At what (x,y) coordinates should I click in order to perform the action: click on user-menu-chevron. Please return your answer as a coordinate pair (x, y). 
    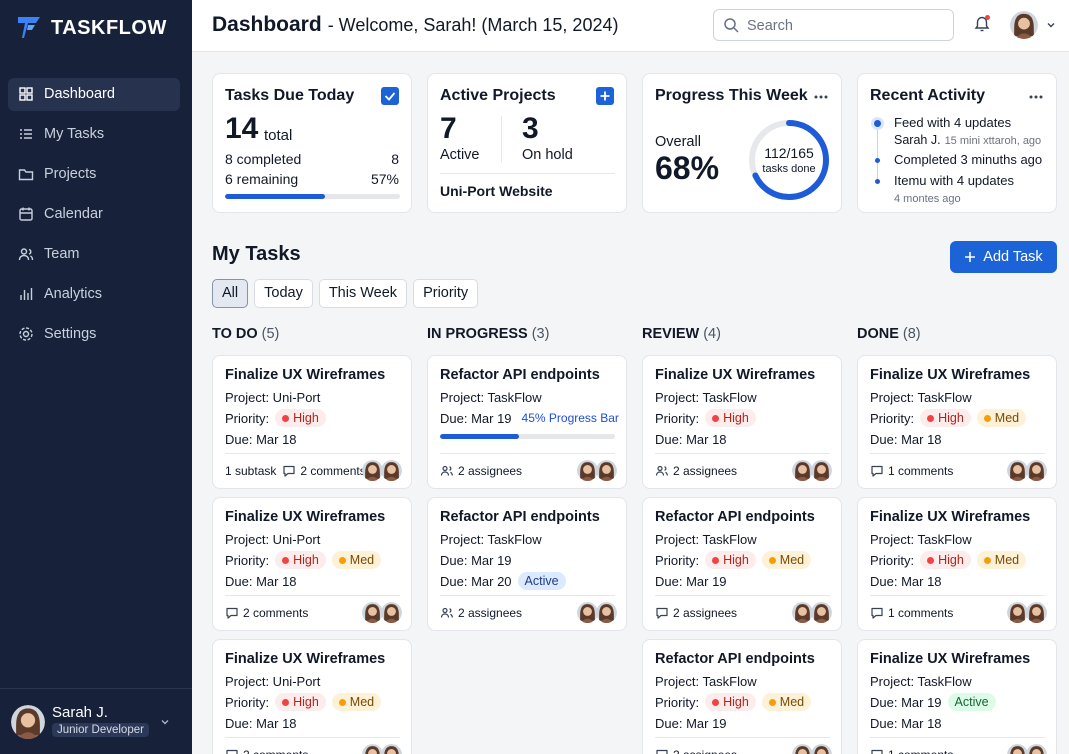
    Looking at the image, I should click on (165, 722).